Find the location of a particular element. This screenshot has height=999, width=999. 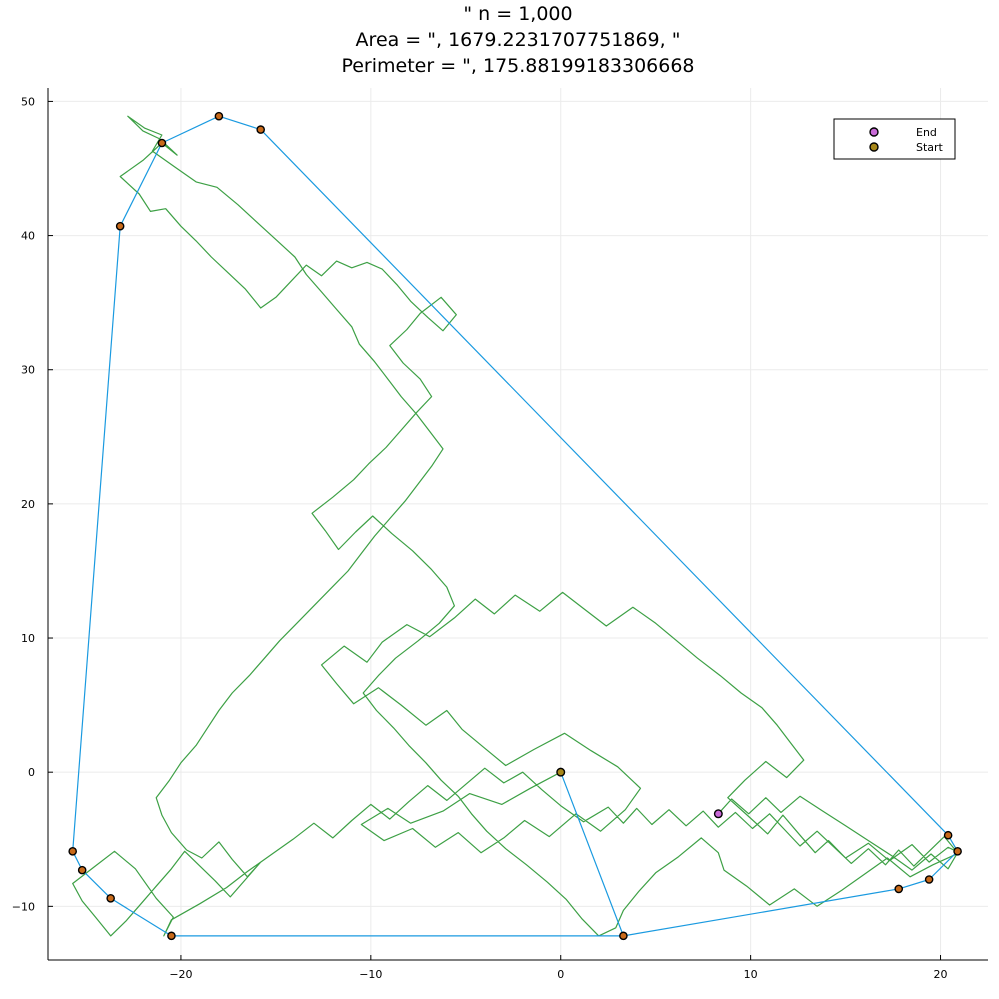

title-line-1: " n = 1,000 is located at coordinates (517, 14).